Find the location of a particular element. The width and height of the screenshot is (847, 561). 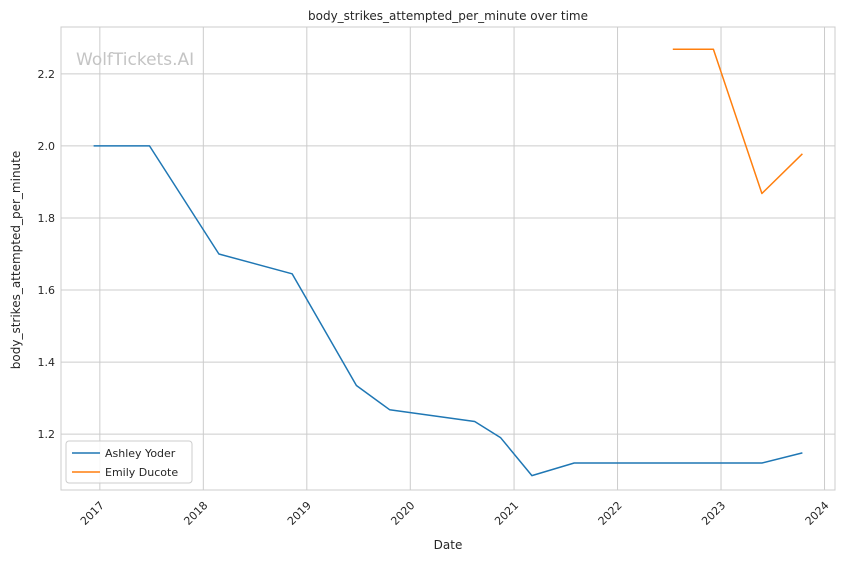

legend-label-emily-ducote: Emily Ducote is located at coordinates (141, 472).